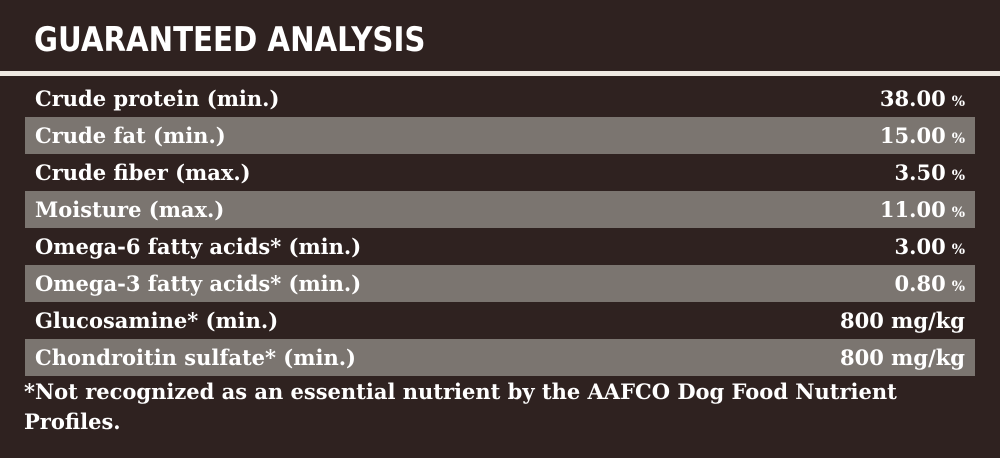 The image size is (1000, 458). Describe the element at coordinates (143, 172) in the screenshot. I see `nutrient-label: Crude fiber (max.)` at that location.